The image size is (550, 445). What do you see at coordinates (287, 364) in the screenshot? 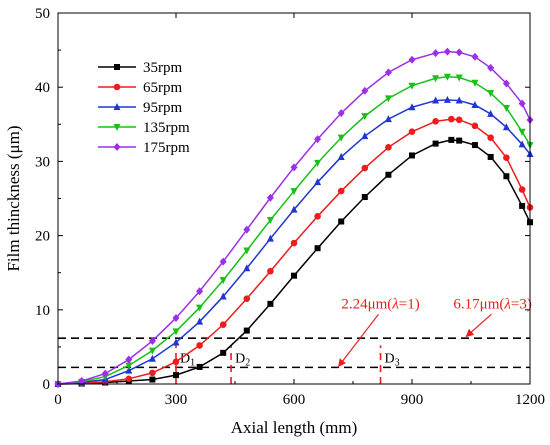
I see `d-markers: D1 D2 D3` at bounding box center [287, 364].